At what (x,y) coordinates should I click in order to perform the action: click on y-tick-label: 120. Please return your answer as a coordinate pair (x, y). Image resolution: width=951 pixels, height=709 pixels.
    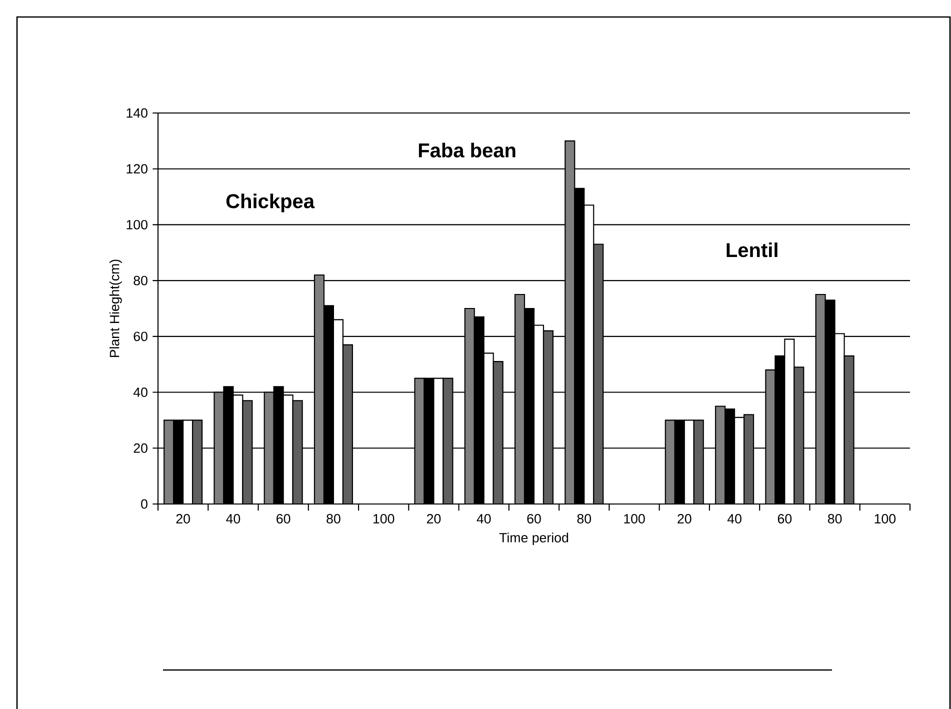
    Looking at the image, I should click on (137, 169).